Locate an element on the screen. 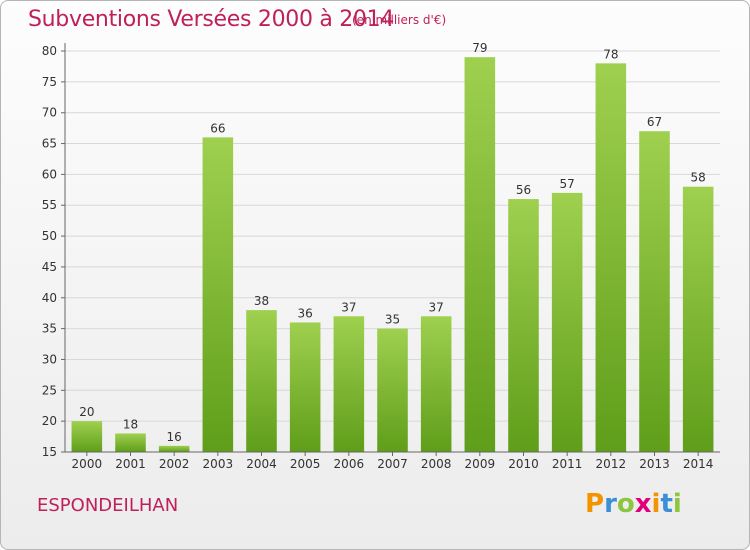  data-label-2002: 16 is located at coordinates (174, 437).